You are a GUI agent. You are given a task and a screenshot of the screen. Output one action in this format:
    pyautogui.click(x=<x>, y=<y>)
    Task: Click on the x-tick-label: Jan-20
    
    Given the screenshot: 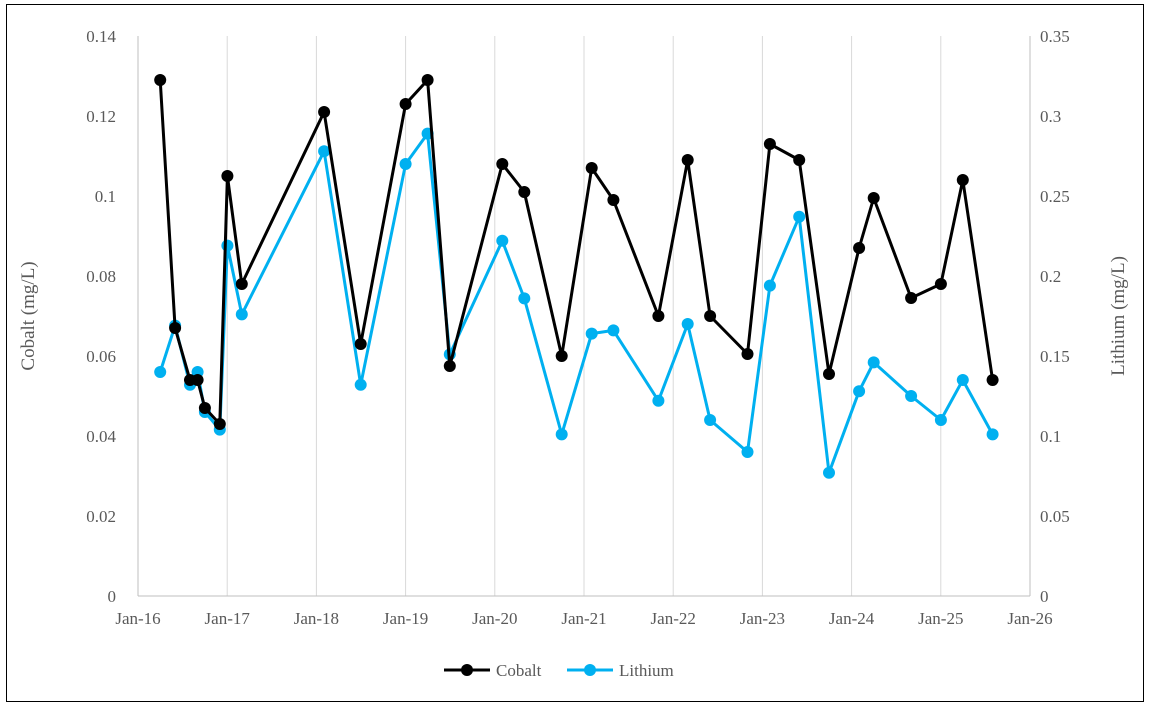 What is the action you would take?
    pyautogui.click(x=494, y=618)
    